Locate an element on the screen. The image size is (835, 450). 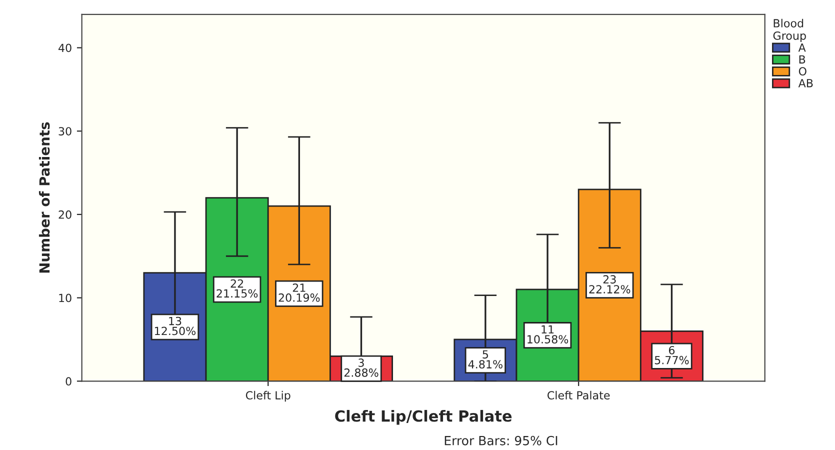
data-label: 21 20.19% is located at coordinates (299, 292).